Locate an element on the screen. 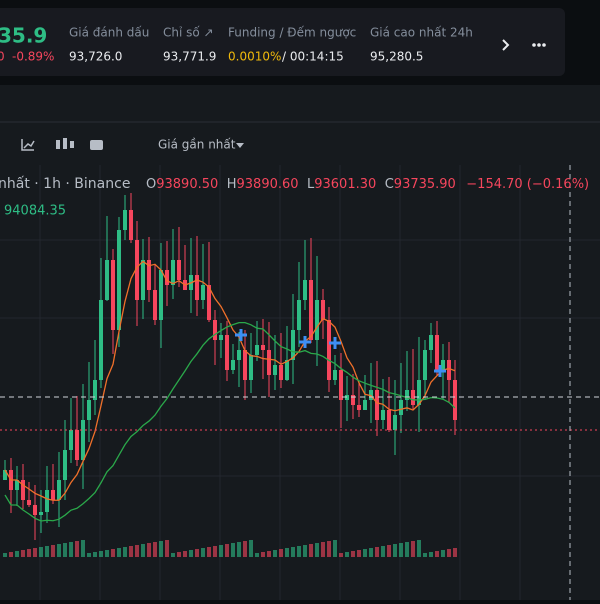  stat-value: 93,771.9 is located at coordinates (189, 57).